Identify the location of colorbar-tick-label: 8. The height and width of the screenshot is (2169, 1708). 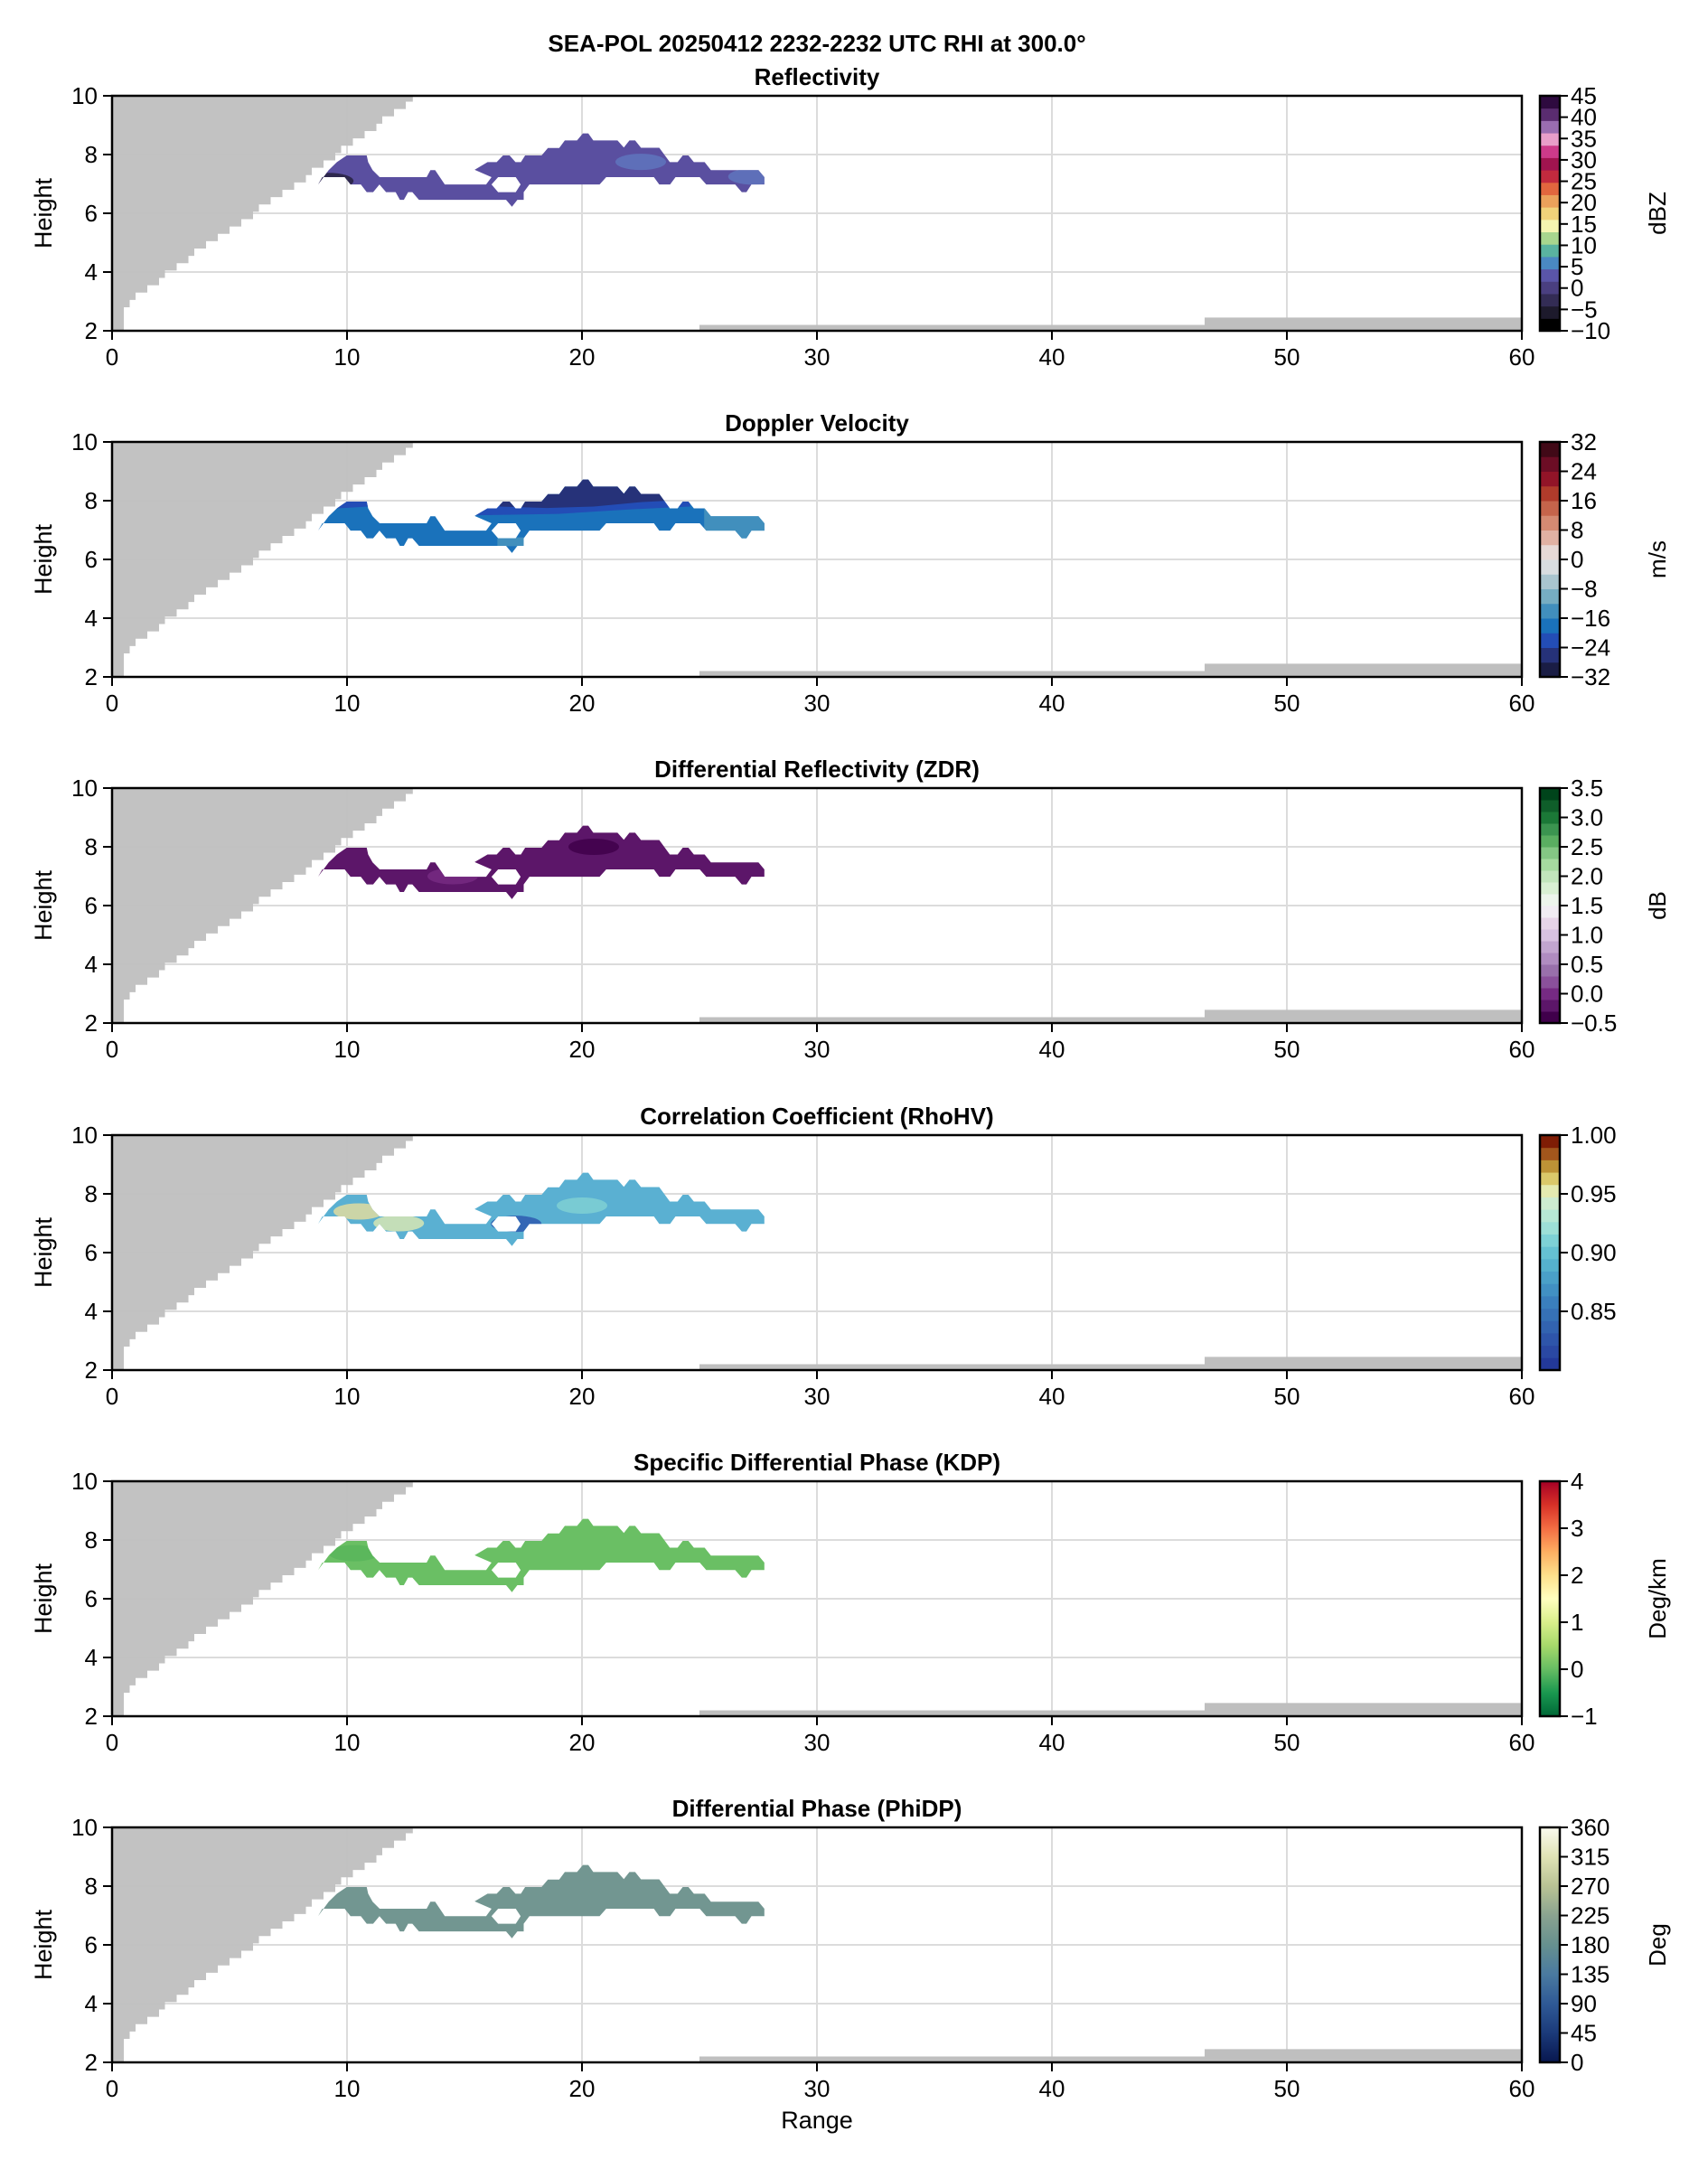
(1577, 530).